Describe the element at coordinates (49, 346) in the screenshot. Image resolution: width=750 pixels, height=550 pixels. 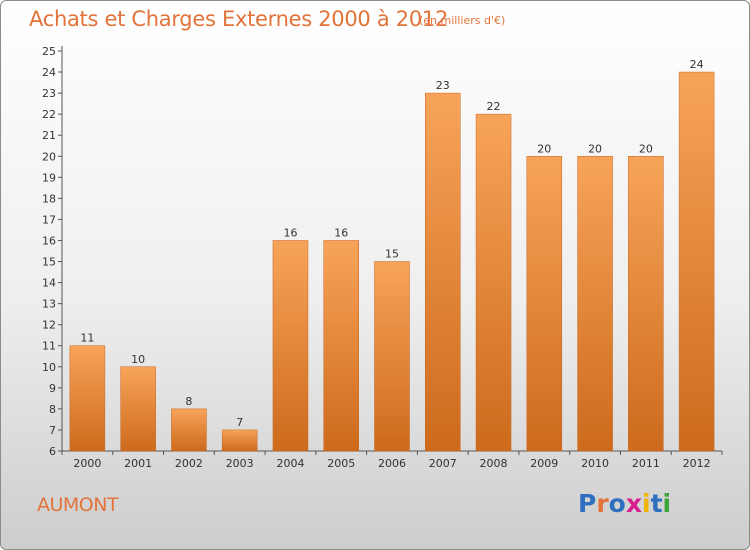
I see `y-tick-label: 11` at that location.